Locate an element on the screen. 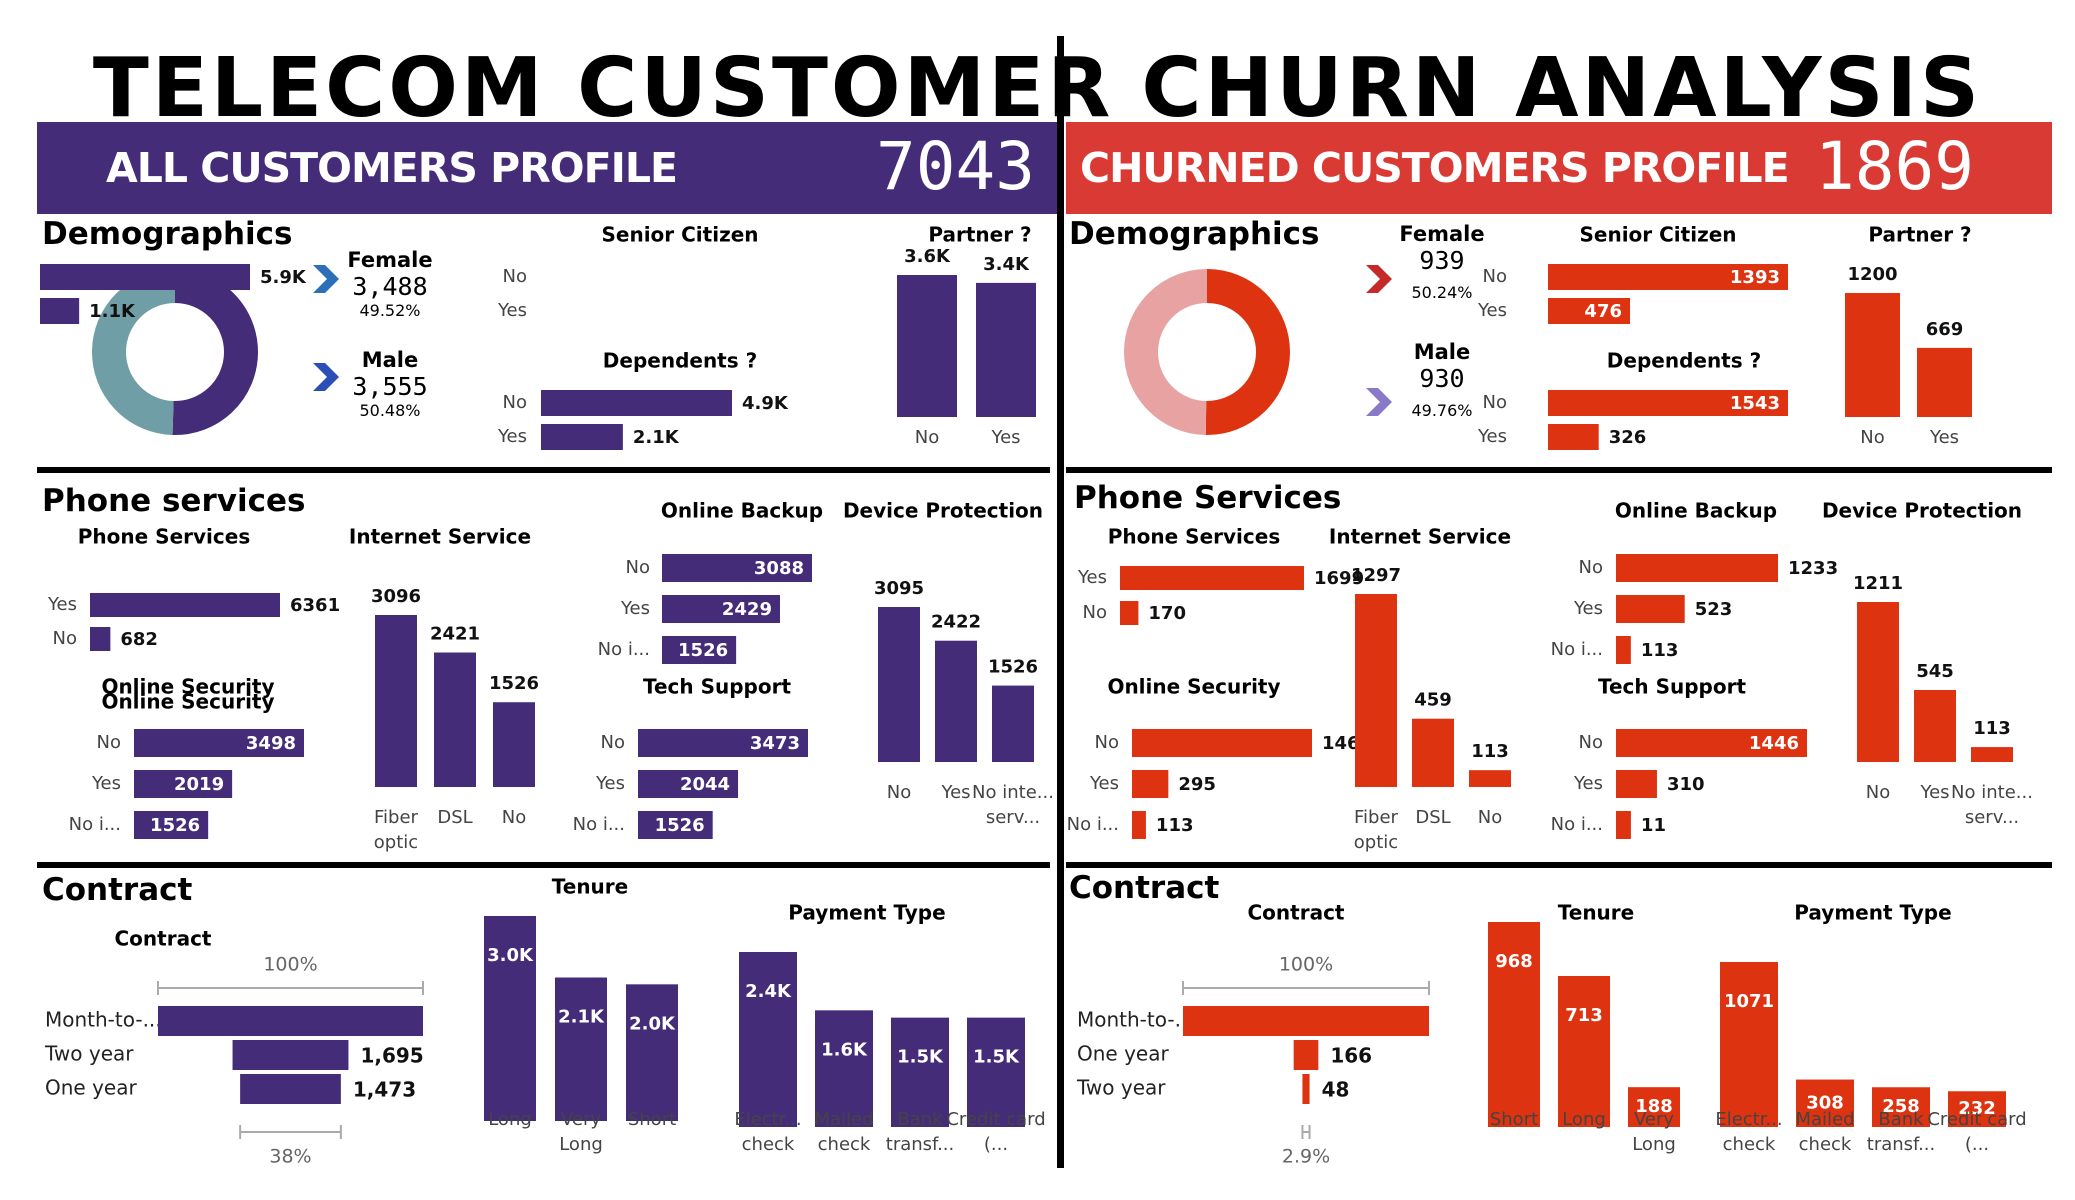  churn-female-label: Female is located at coordinates (1442, 234).